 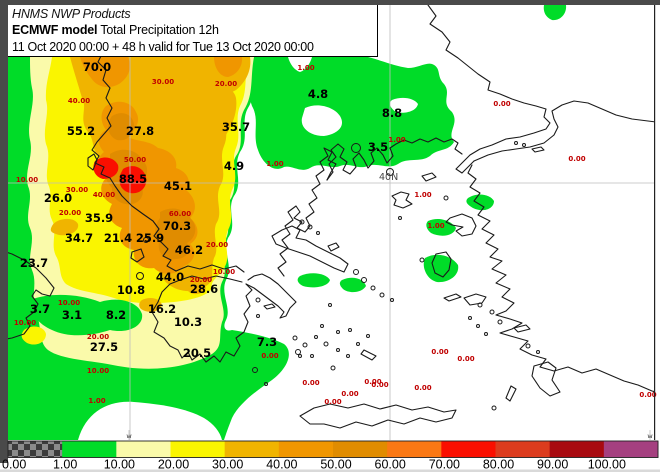 I want to click on station-max-value: 34.7, so click(x=79, y=238).